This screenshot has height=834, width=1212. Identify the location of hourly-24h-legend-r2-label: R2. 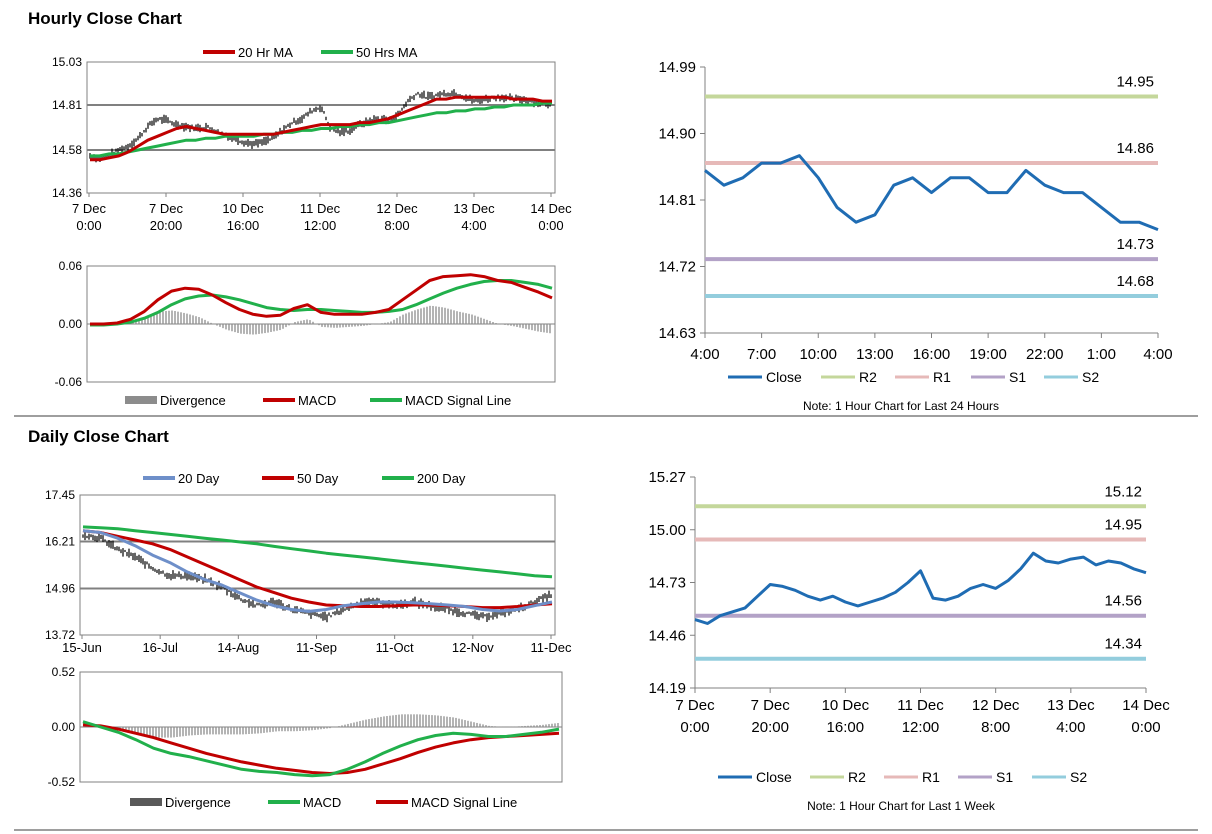
(868, 377).